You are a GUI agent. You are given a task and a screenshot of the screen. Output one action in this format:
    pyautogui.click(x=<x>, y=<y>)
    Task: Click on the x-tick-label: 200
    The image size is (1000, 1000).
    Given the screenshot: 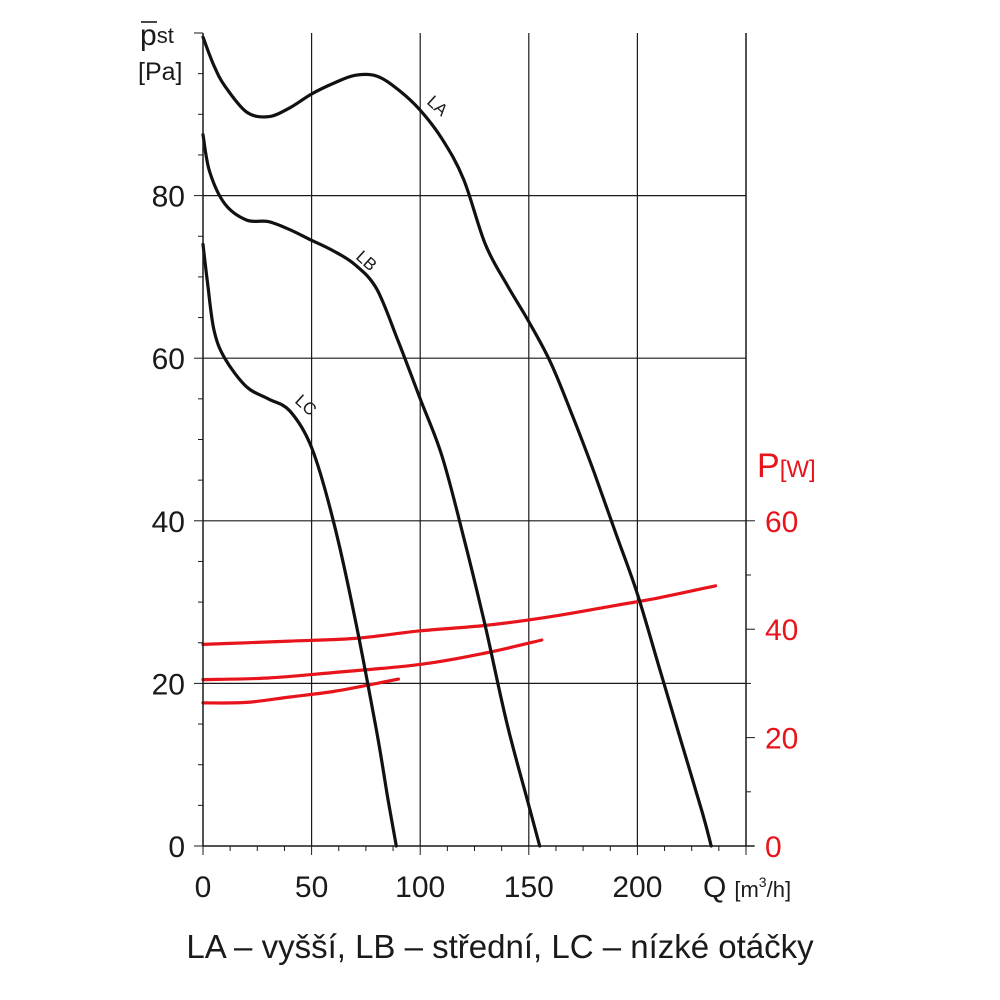 What is the action you would take?
    pyautogui.click(x=637, y=887)
    